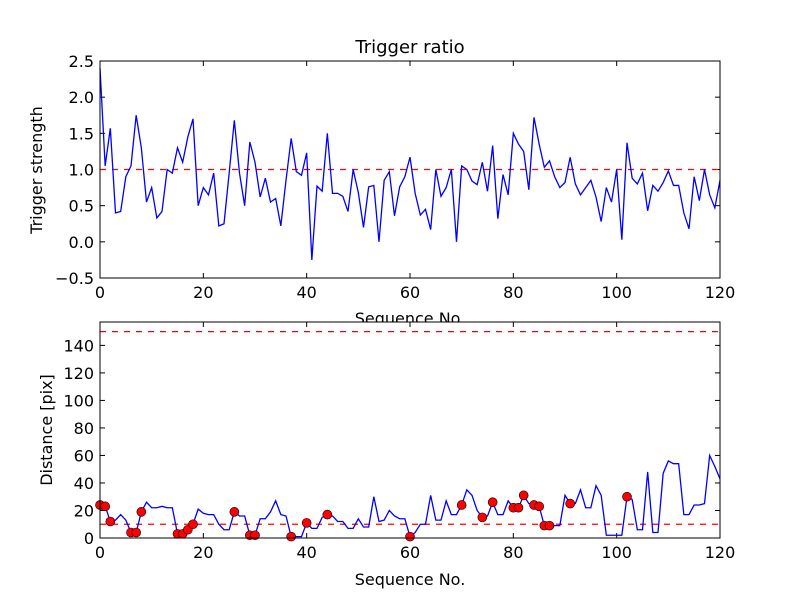  What do you see at coordinates (84, 510) in the screenshot?
I see `y-tick-label: 20` at bounding box center [84, 510].